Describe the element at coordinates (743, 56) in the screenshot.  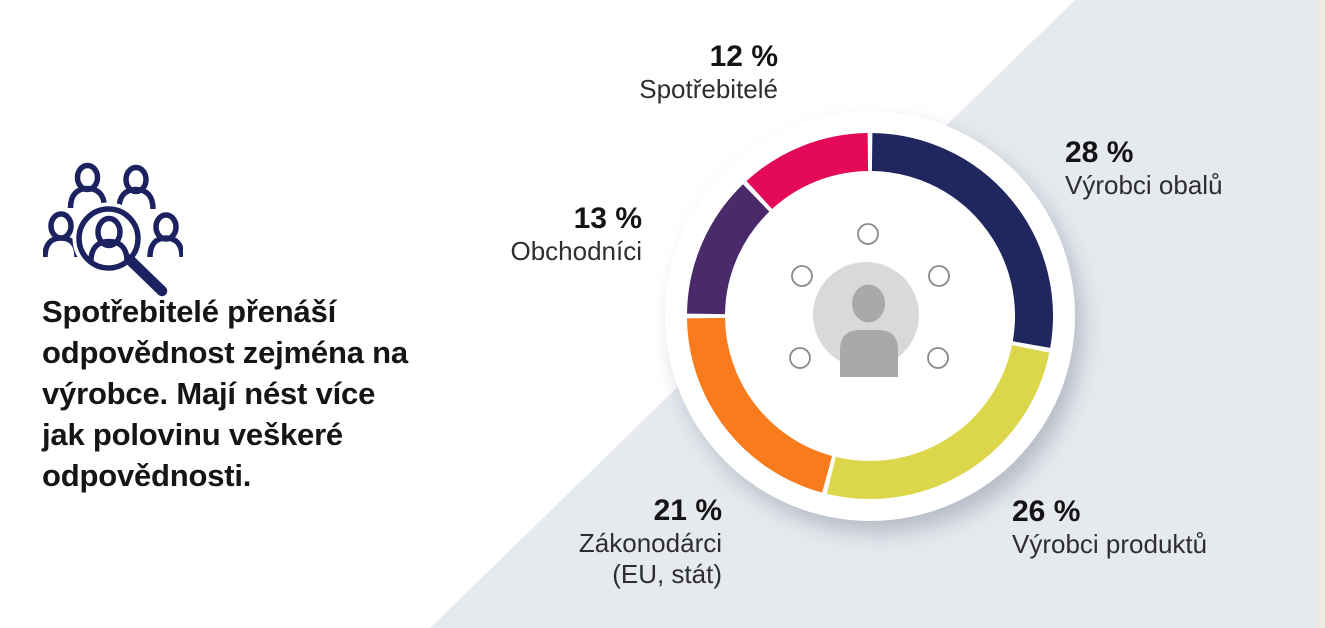
I see `callout-percent: 12 %` at that location.